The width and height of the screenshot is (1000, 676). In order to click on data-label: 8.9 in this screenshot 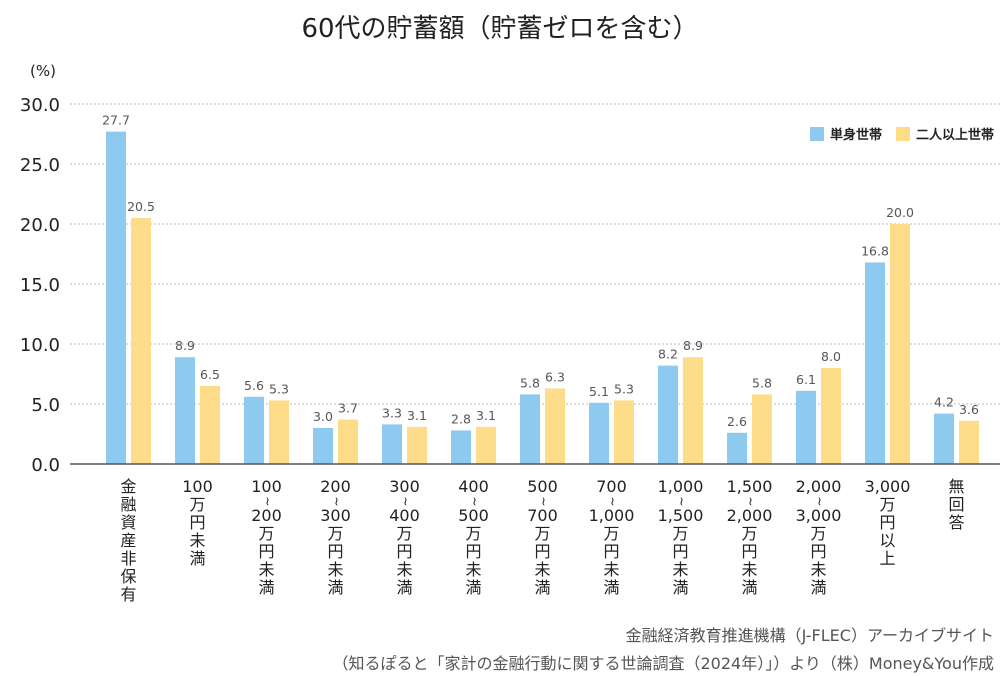, I will do `click(185, 345)`.